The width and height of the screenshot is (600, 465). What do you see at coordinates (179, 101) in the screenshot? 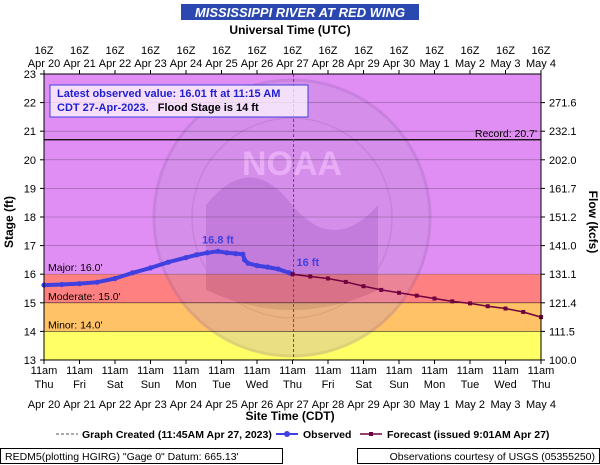
I see `info-box` at bounding box center [179, 101].